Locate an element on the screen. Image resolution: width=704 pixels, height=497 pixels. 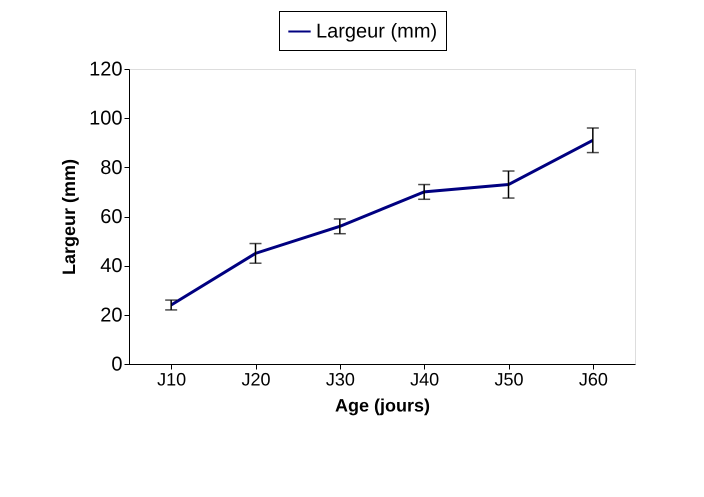
y-tick-label: 0 is located at coordinates (116, 365).